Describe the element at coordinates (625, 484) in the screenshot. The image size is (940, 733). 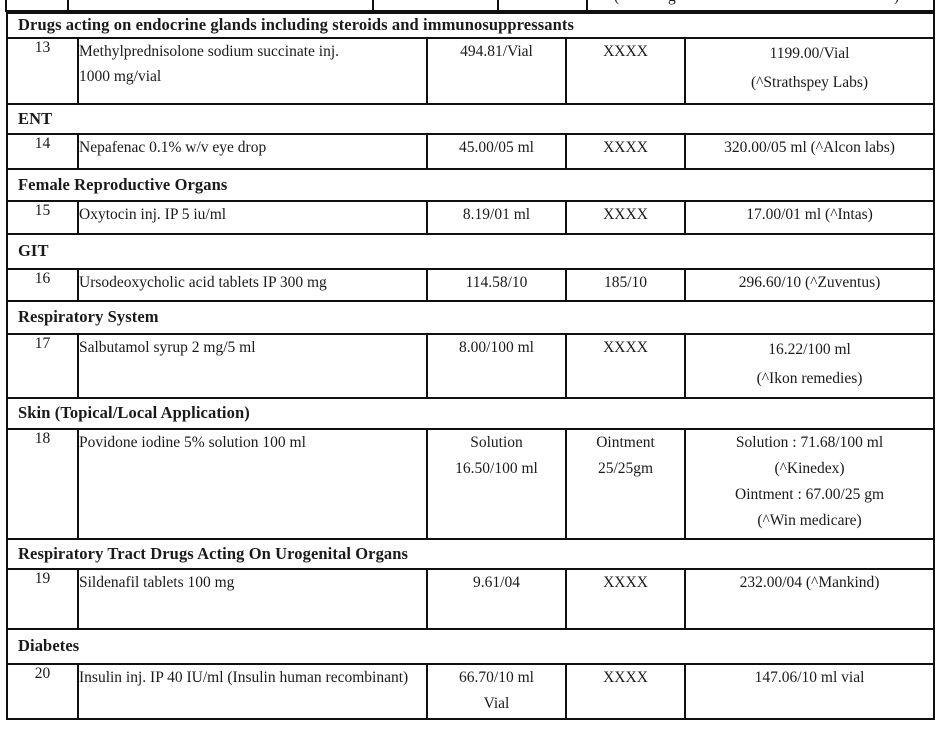
I see `cell-price-b: Ointment 25/25gm` at that location.